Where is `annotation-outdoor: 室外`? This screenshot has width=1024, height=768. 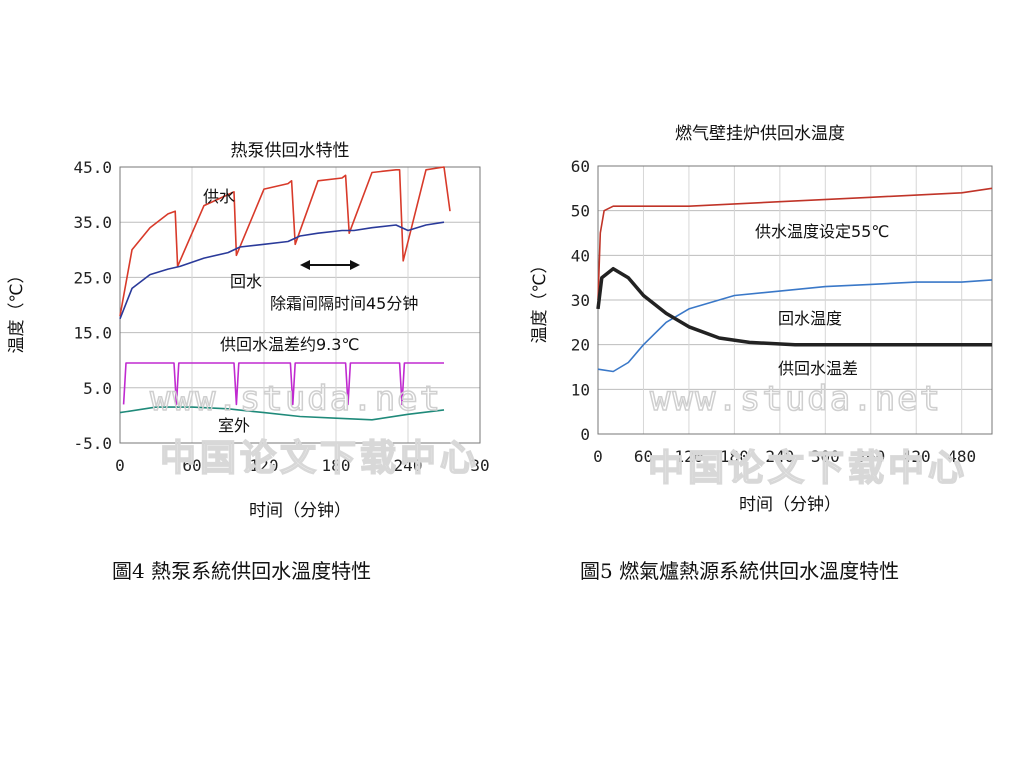
annotation-outdoor: 室外 is located at coordinates (234, 425).